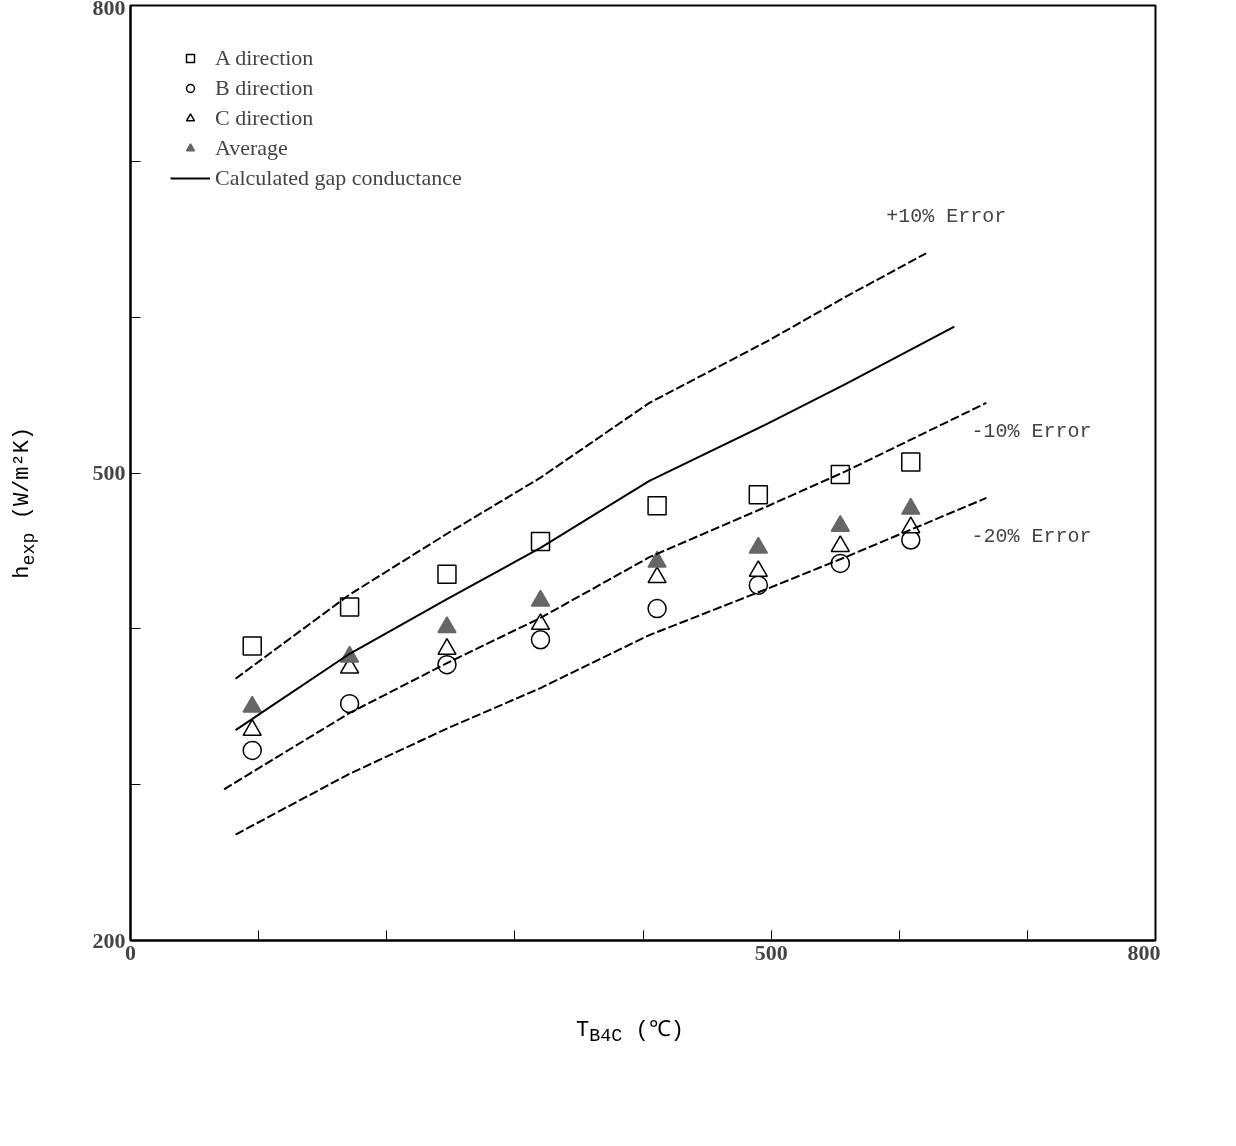  Describe the element at coordinates (264, 58) in the screenshot. I see `legend-label: A direction` at that location.